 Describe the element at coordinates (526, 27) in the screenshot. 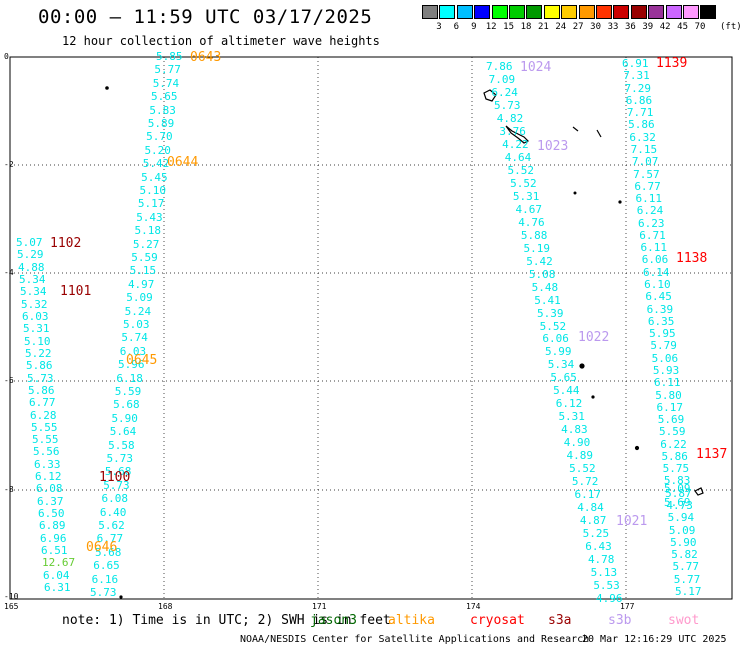

I see `colorbar-label: 18` at that location.